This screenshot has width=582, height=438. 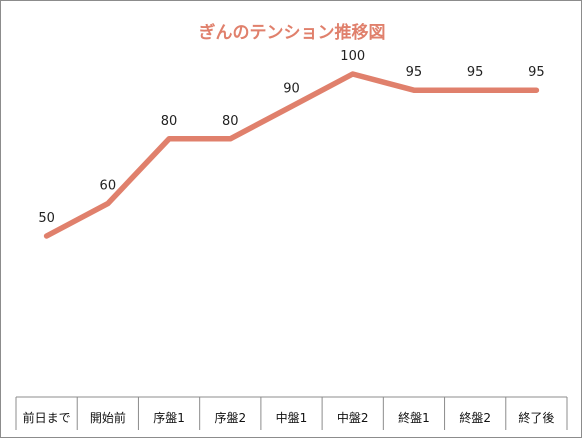 What do you see at coordinates (414, 417) in the screenshot?
I see `x-tick-label: 終盤1` at bounding box center [414, 417].